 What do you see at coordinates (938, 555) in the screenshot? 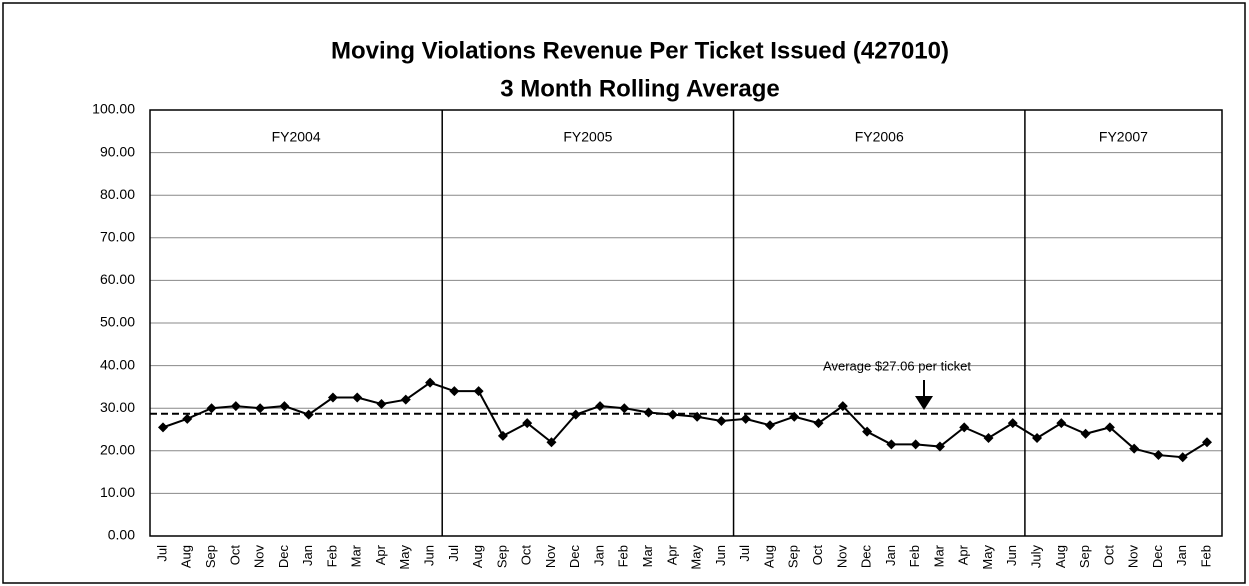
I see `x-tick-label: Mar` at bounding box center [938, 555].